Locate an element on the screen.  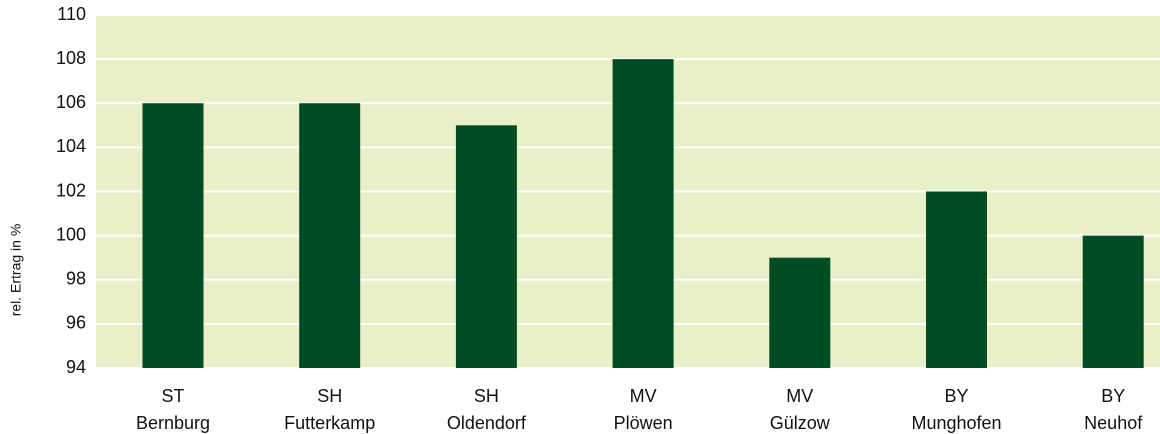
x-tick-label-line: Munghofen is located at coordinates (956, 423).